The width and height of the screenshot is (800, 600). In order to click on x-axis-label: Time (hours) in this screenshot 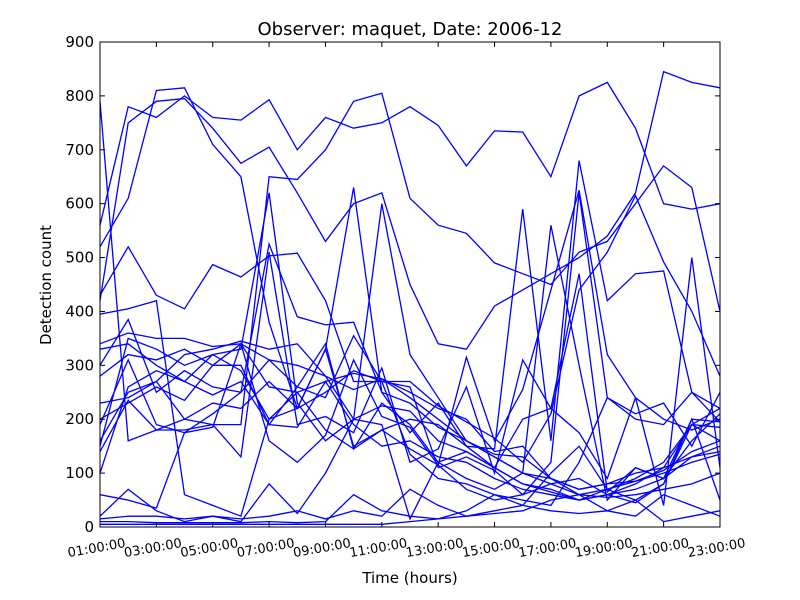, I will do `click(409, 578)`.